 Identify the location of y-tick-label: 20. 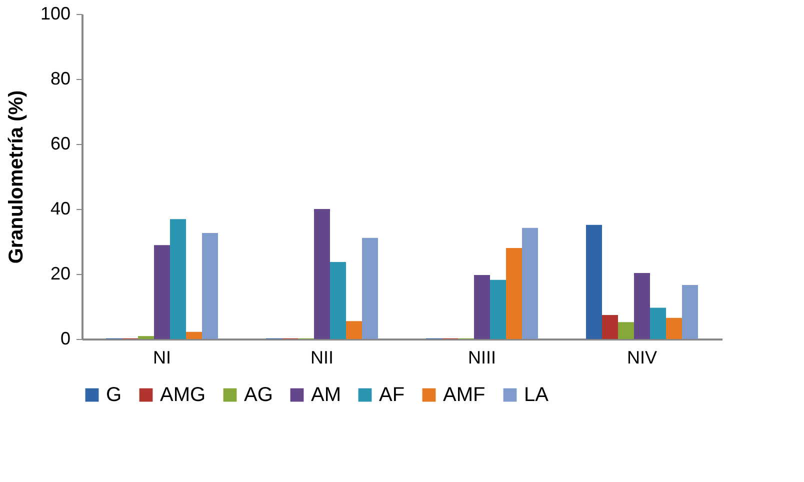
(60, 274).